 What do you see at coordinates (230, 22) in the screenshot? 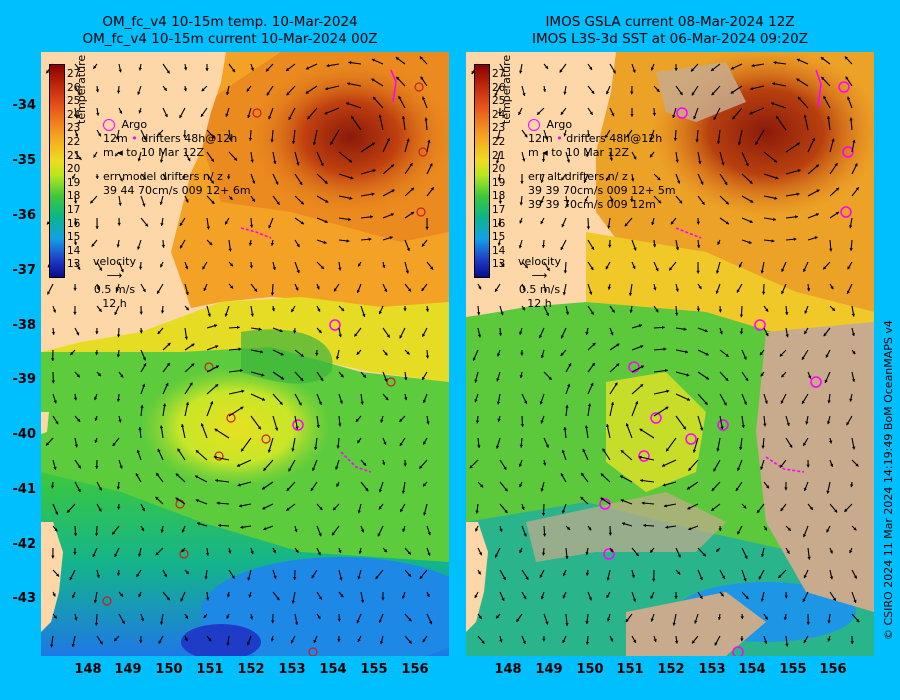
I see `left-title-line1: OM_fc_v4 10-15m temp. 10-Mar-2024` at bounding box center [230, 22].